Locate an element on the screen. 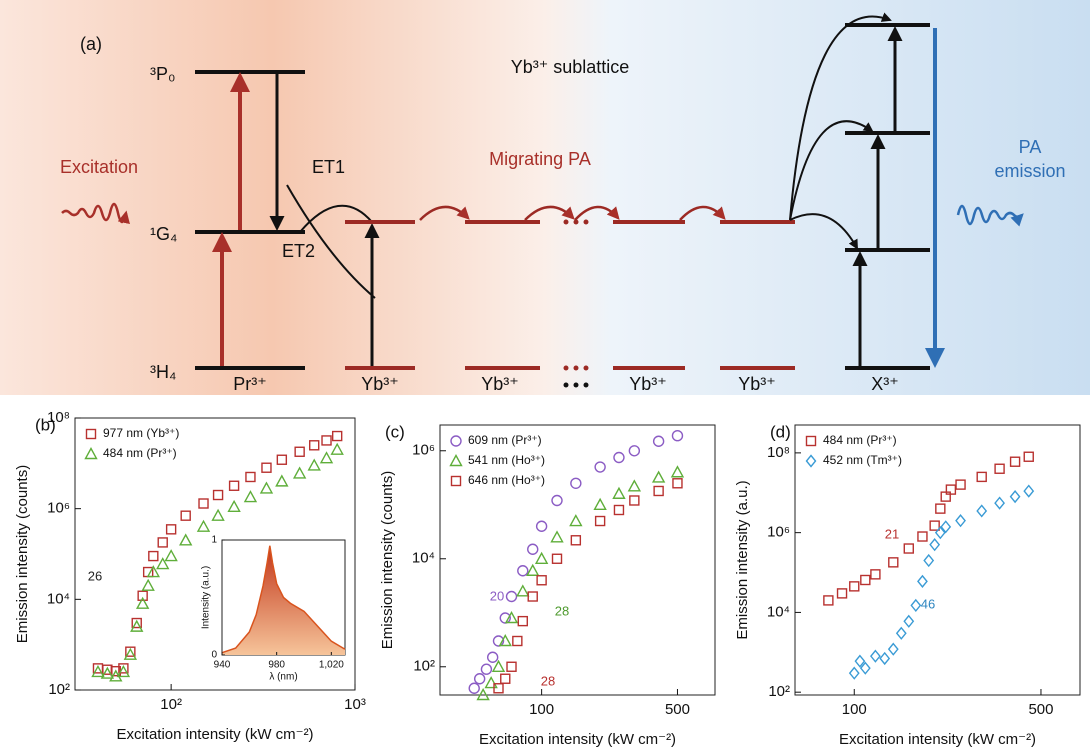 The width and height of the screenshot is (1090, 751). slope-annotation: 21 is located at coordinates (892, 533).